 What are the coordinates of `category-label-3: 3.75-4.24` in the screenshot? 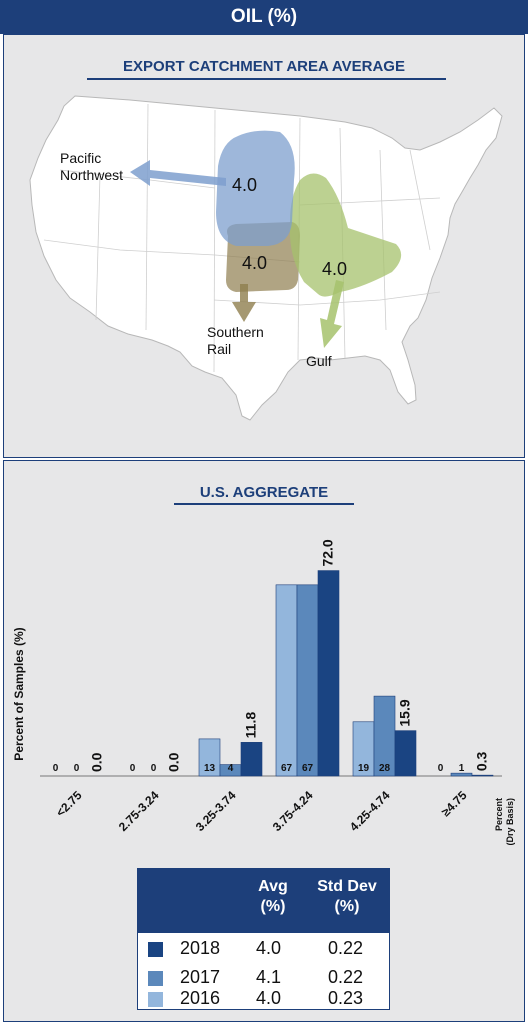 It's located at (293, 811).